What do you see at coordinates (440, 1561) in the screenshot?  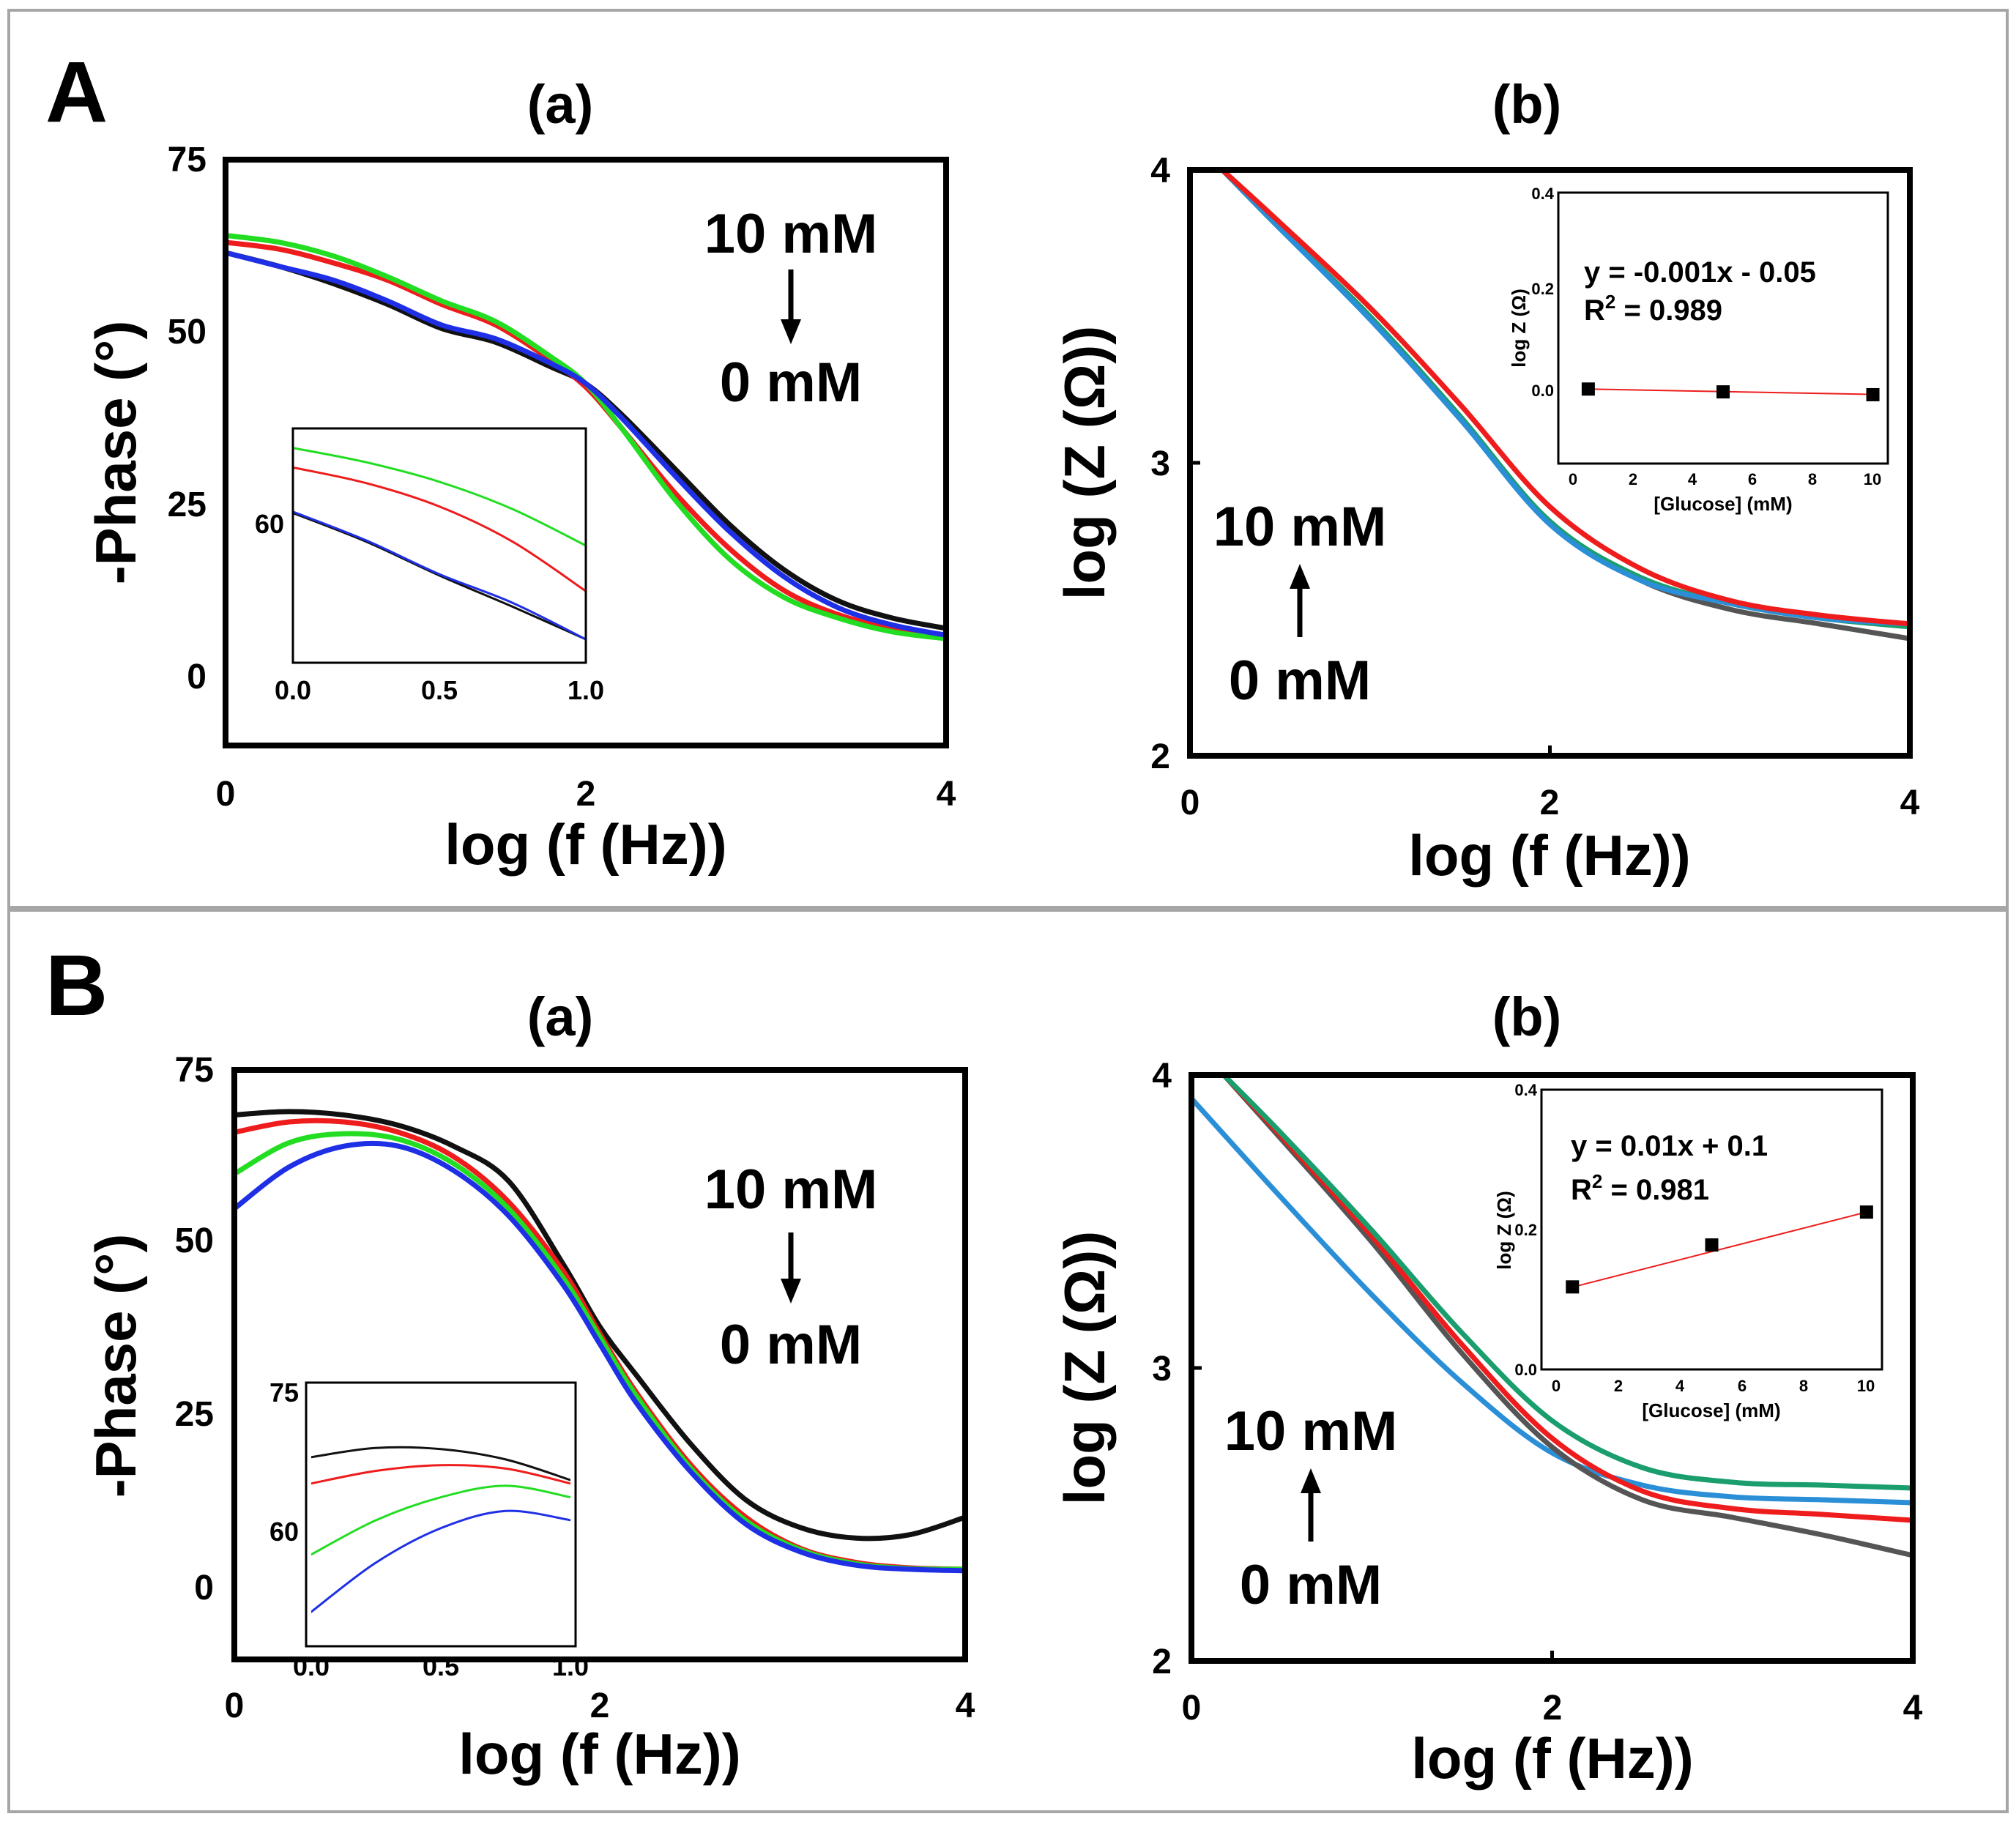 I see `inset-B-a-series-blue-line` at bounding box center [440, 1561].